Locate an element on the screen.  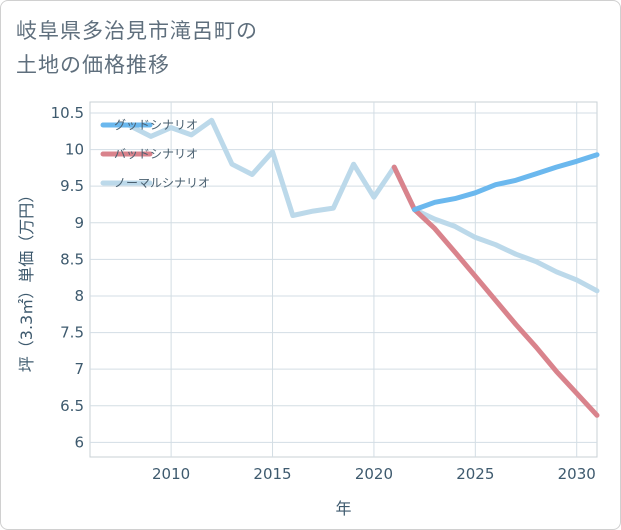
legend-label: ノーマルシナリオ is located at coordinates (162, 183).